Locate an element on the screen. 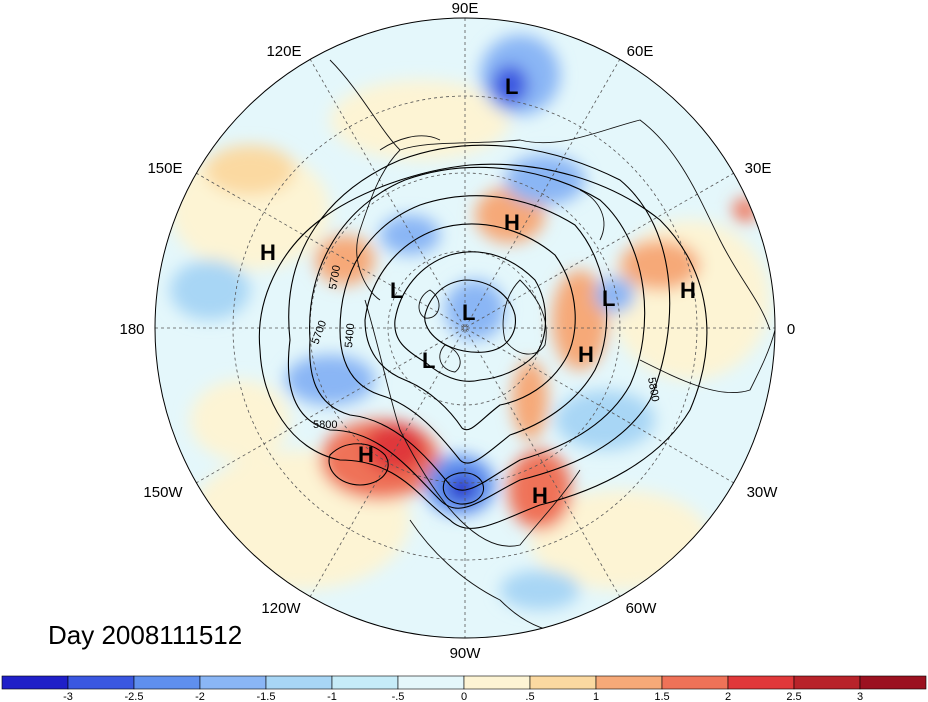 The image size is (928, 702). colorbar-tick-label: 1 is located at coordinates (596, 696).